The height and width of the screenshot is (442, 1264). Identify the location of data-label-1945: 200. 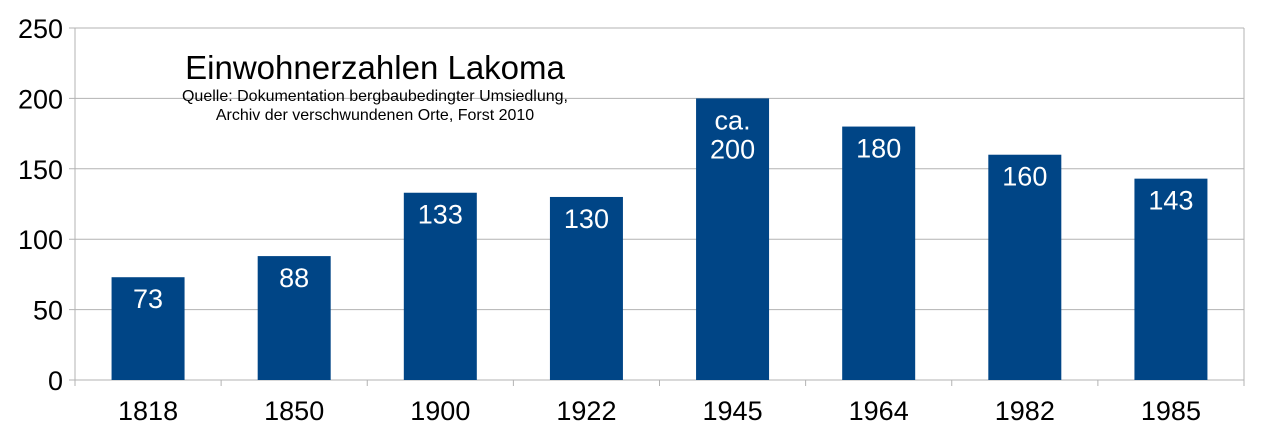
(732, 149).